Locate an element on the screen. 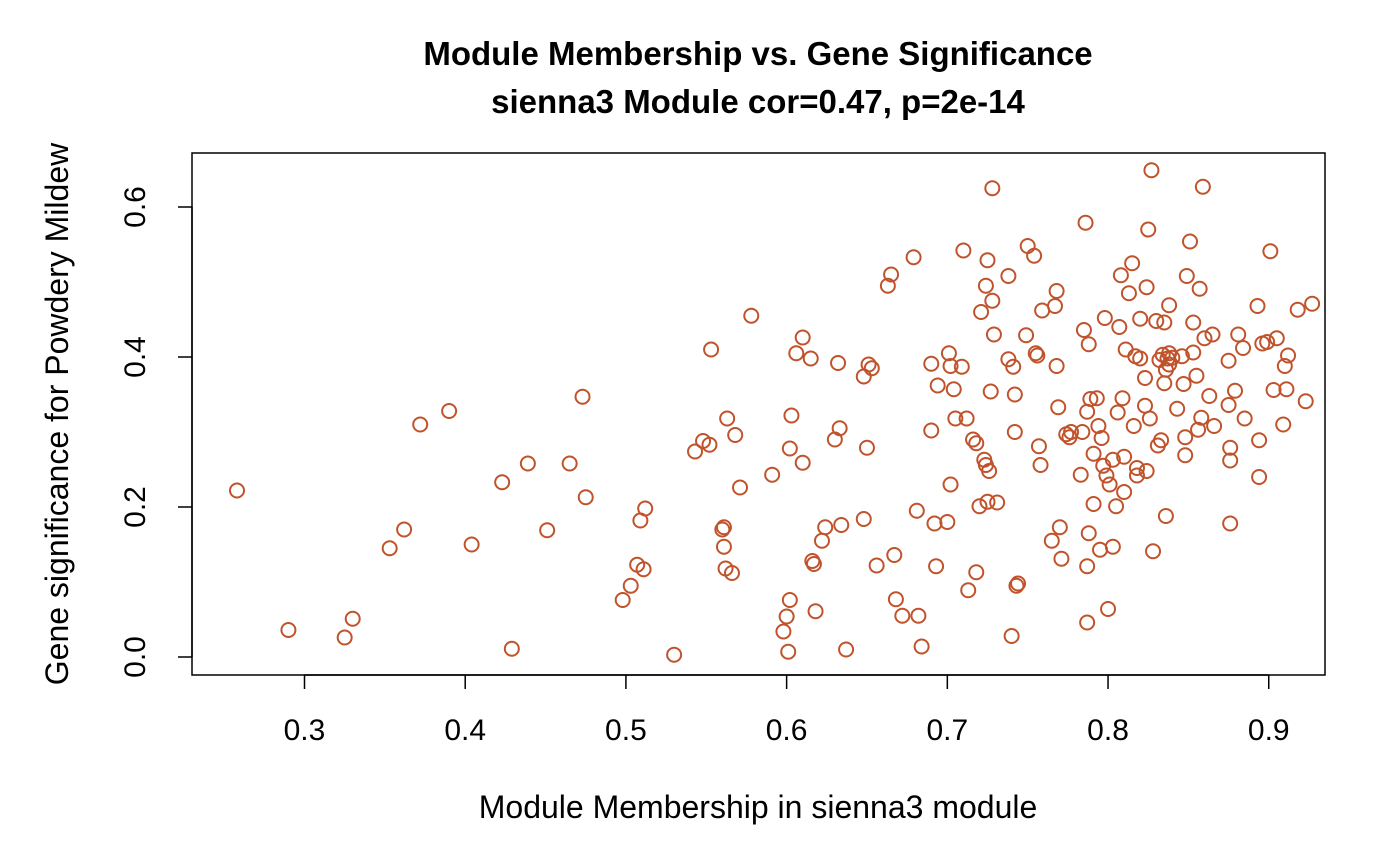 The image size is (1400, 865). x-axis: 0.3 0.4 0.5 0.6 0.7 0.8 0.9 is located at coordinates (787, 710).